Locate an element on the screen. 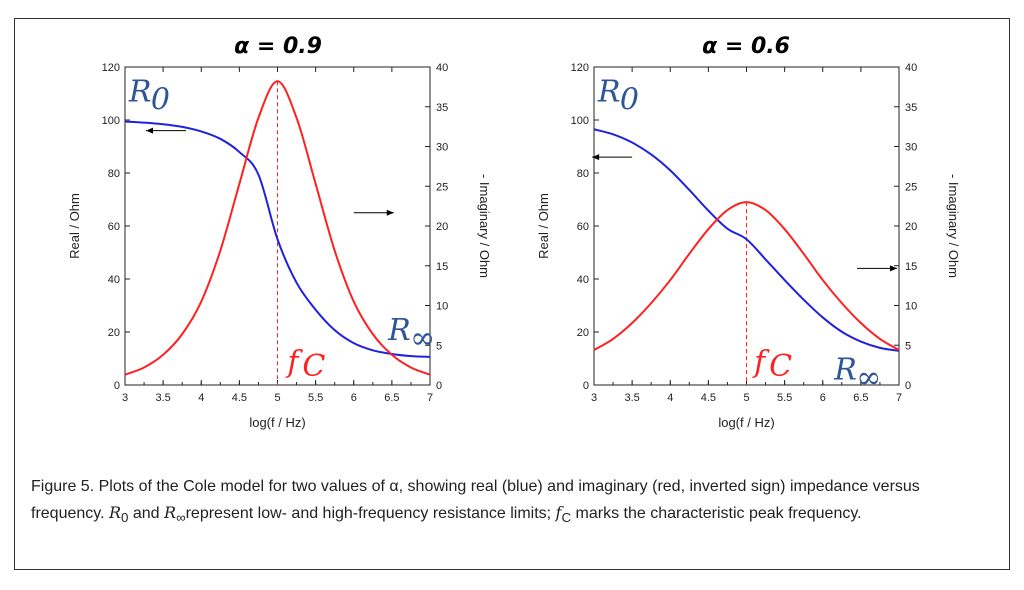 This screenshot has width=1024, height=590. panel-title: α = 0.9 is located at coordinates (278, 46).